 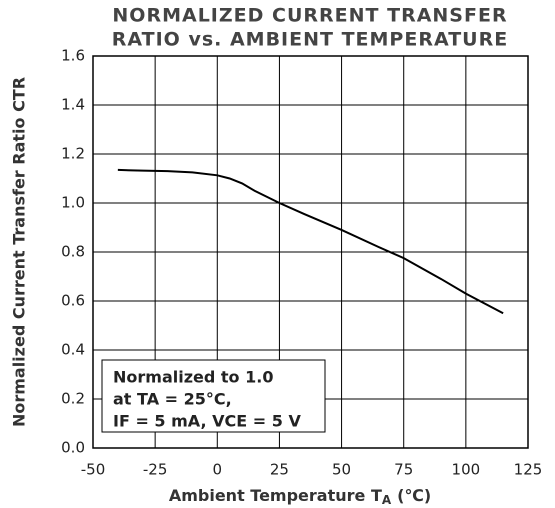 What do you see at coordinates (73, 105) in the screenshot?
I see `y-tick-label: 1.4` at bounding box center [73, 105].